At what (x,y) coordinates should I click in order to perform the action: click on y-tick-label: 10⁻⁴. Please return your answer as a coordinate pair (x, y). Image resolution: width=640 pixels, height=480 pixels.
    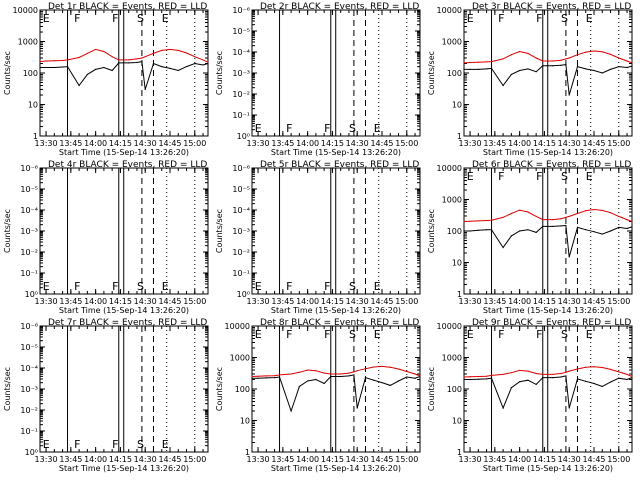
    Looking at the image, I should click on (241, 210).